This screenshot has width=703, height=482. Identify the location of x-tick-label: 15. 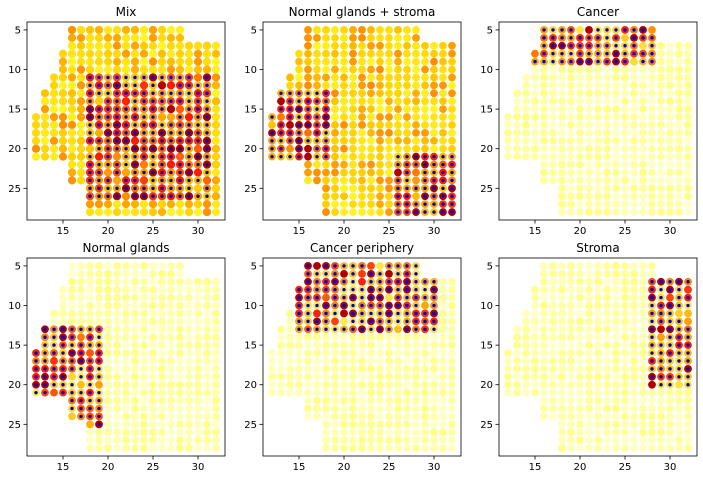
(535, 467).